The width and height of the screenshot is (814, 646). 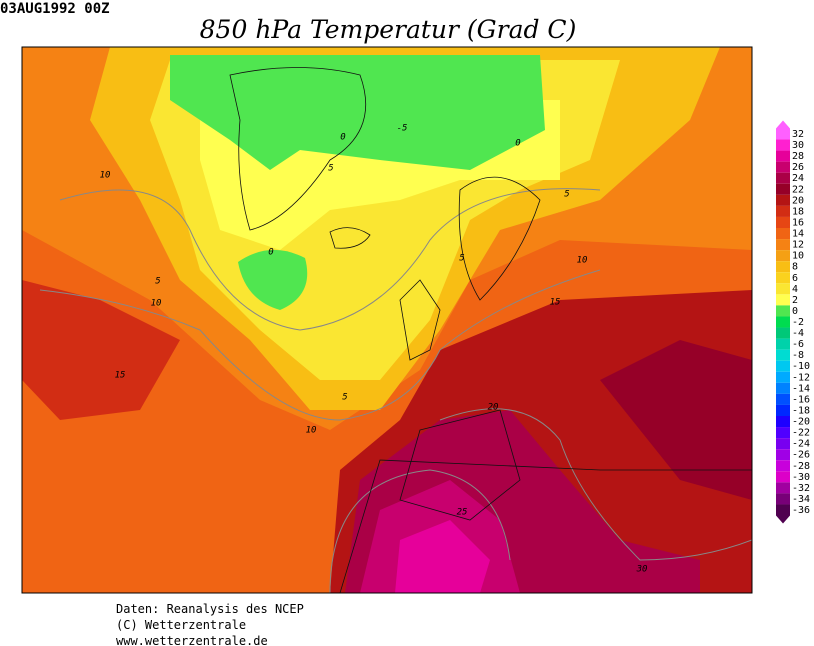 What do you see at coordinates (801, 455) in the screenshot?
I see `legend-label: -26` at bounding box center [801, 455].